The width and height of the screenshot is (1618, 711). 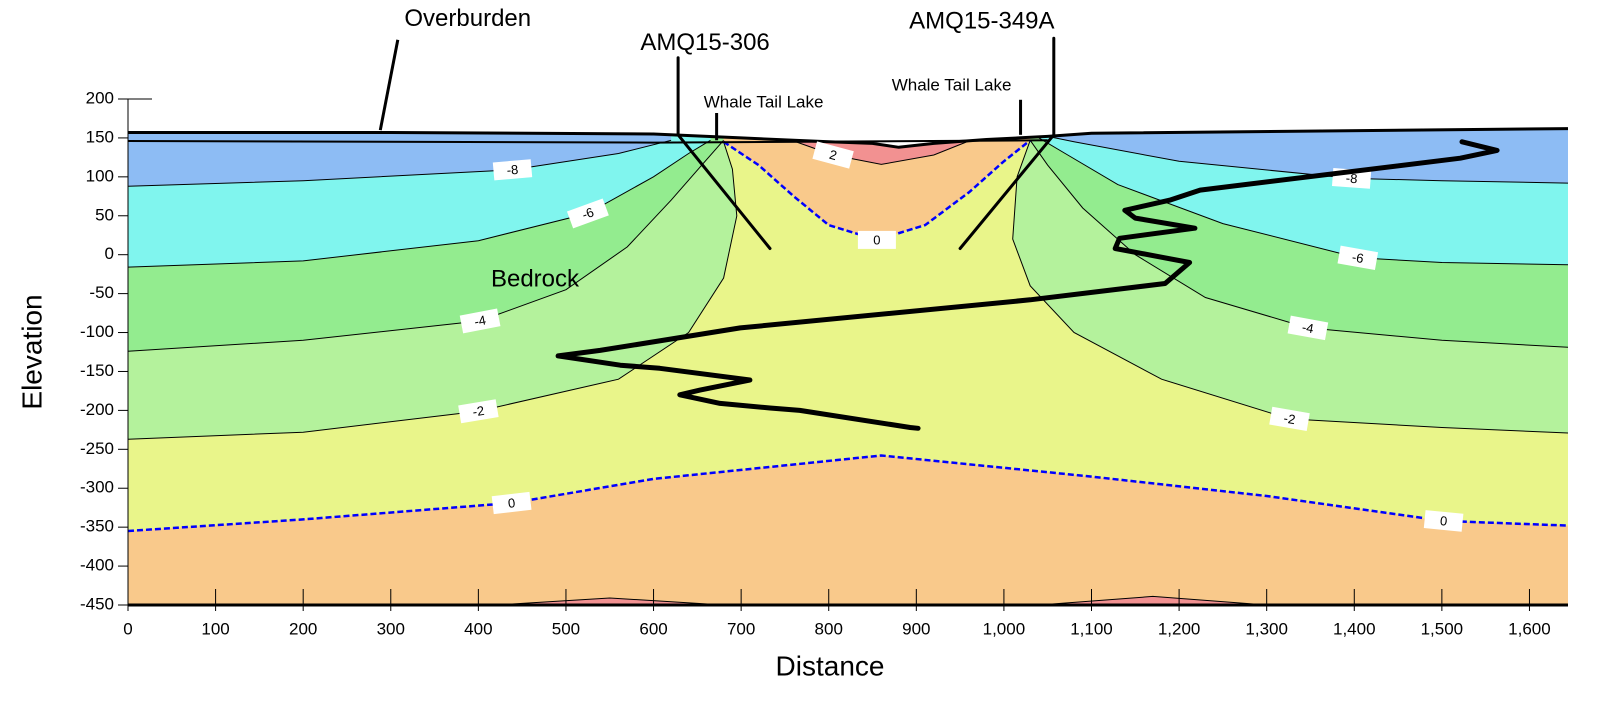 What do you see at coordinates (916, 628) in the screenshot?
I see `x-tick-label: 900` at bounding box center [916, 628].